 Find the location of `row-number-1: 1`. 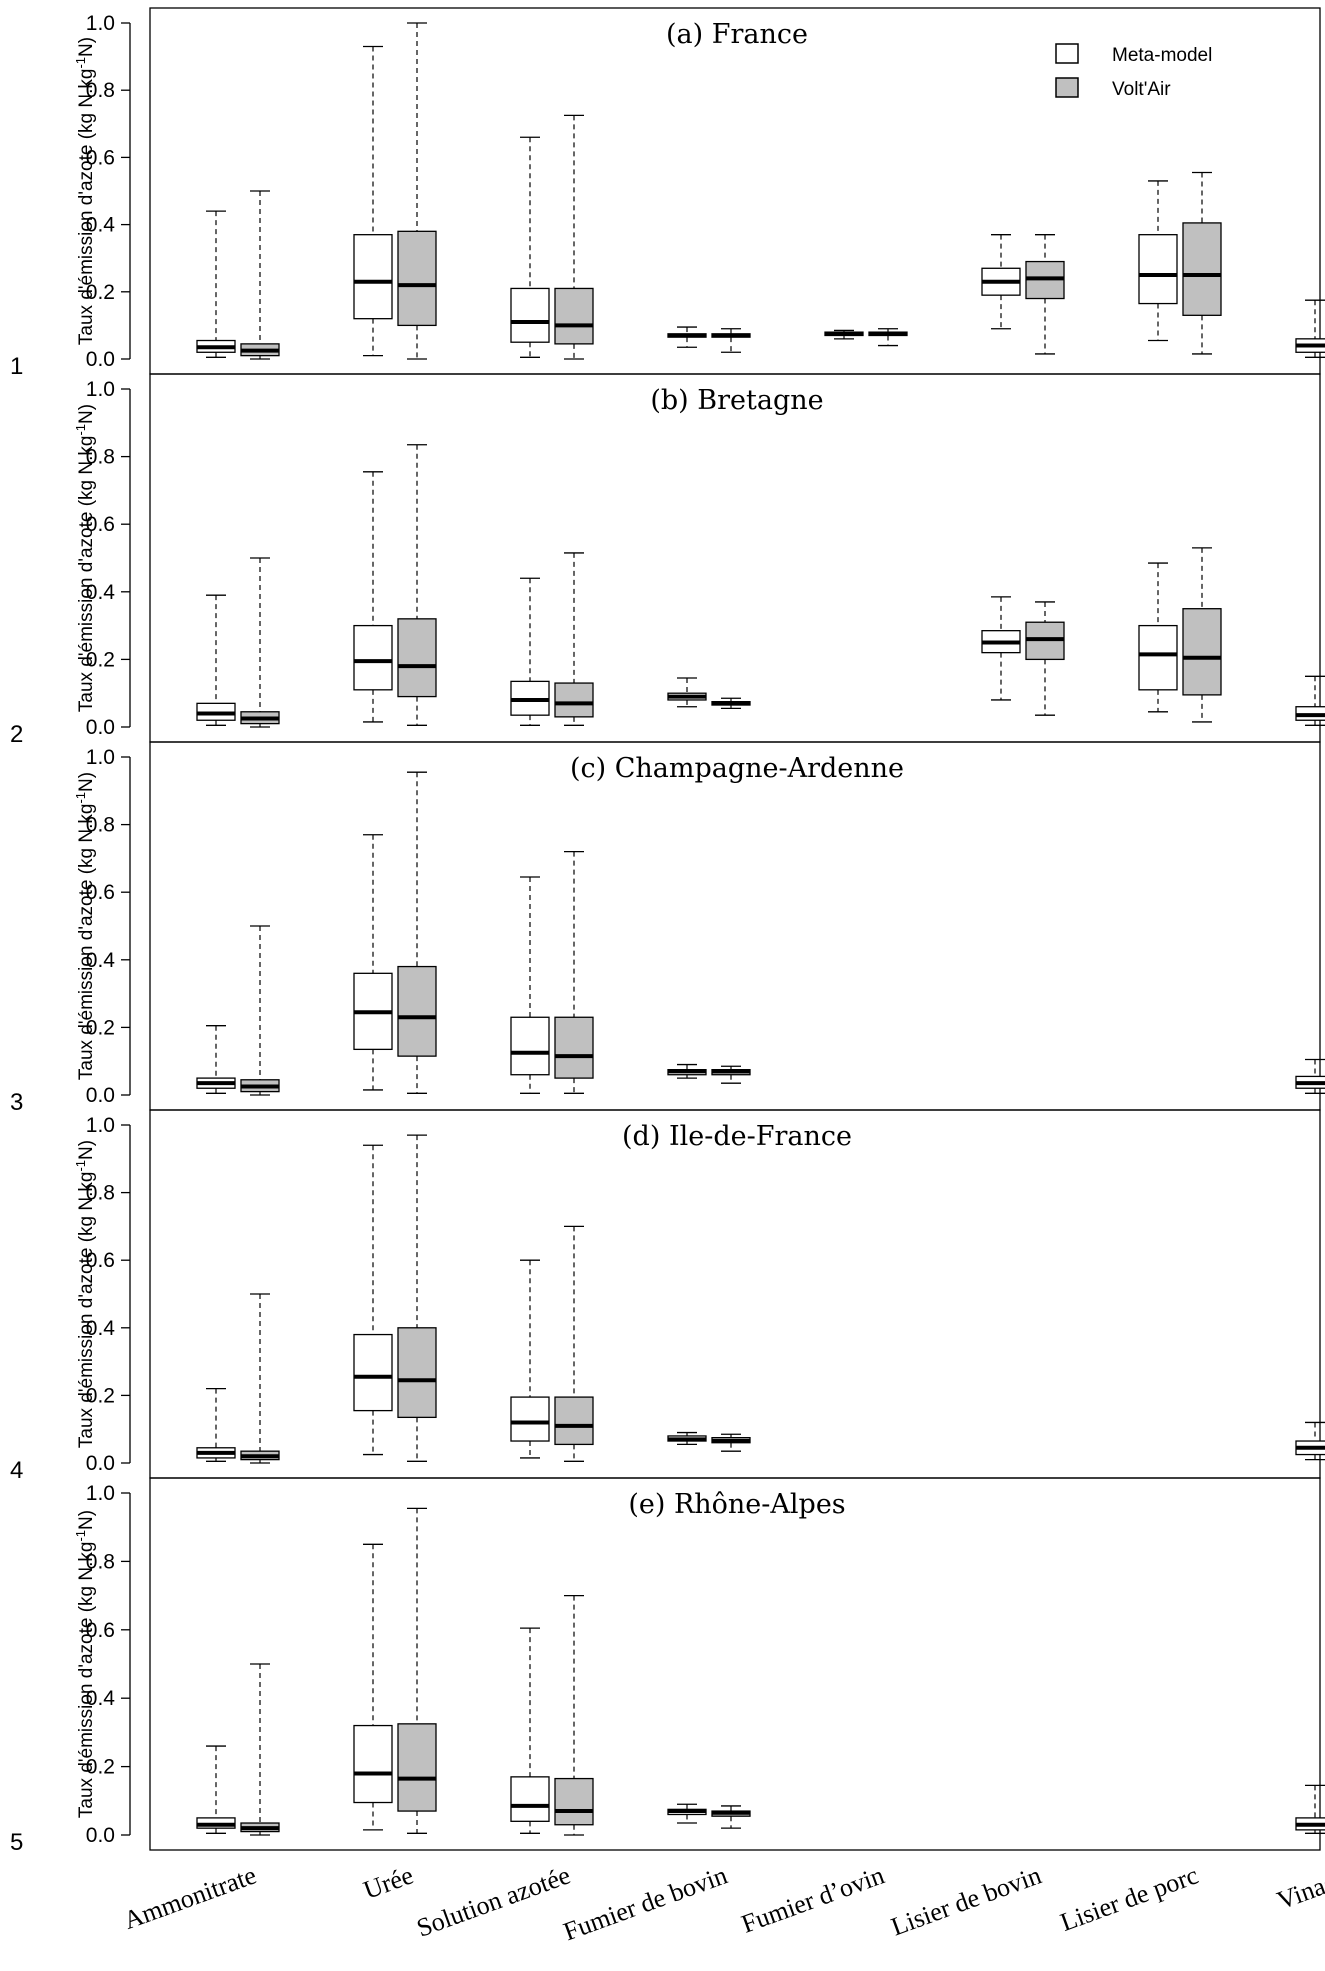

row-number-1: 1 is located at coordinates (16, 366).